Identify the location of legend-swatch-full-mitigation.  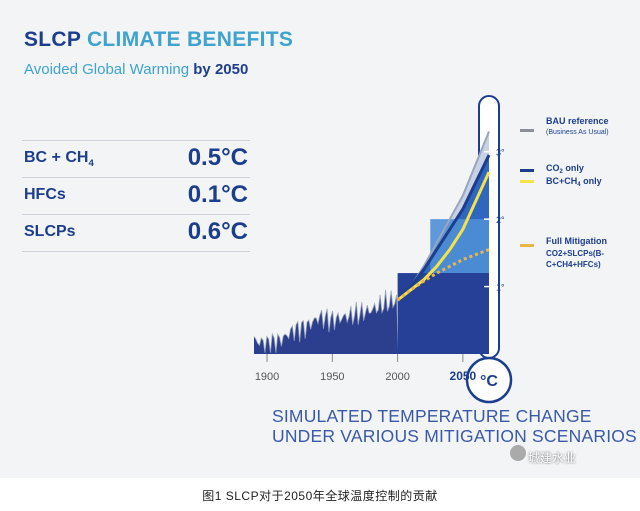
(527, 245).